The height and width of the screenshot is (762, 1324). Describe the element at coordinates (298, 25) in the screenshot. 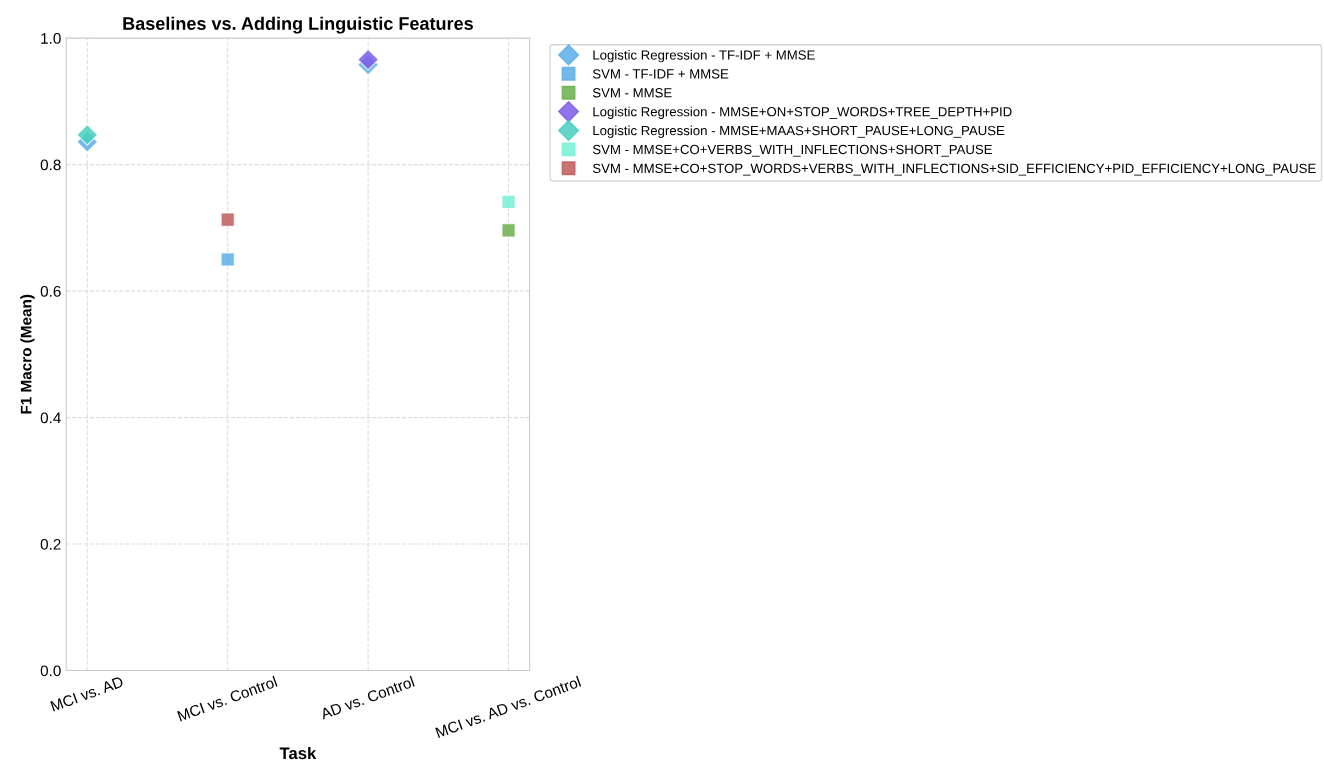

I see `chart-title: Baselines vs. Adding Linguistic Features` at that location.